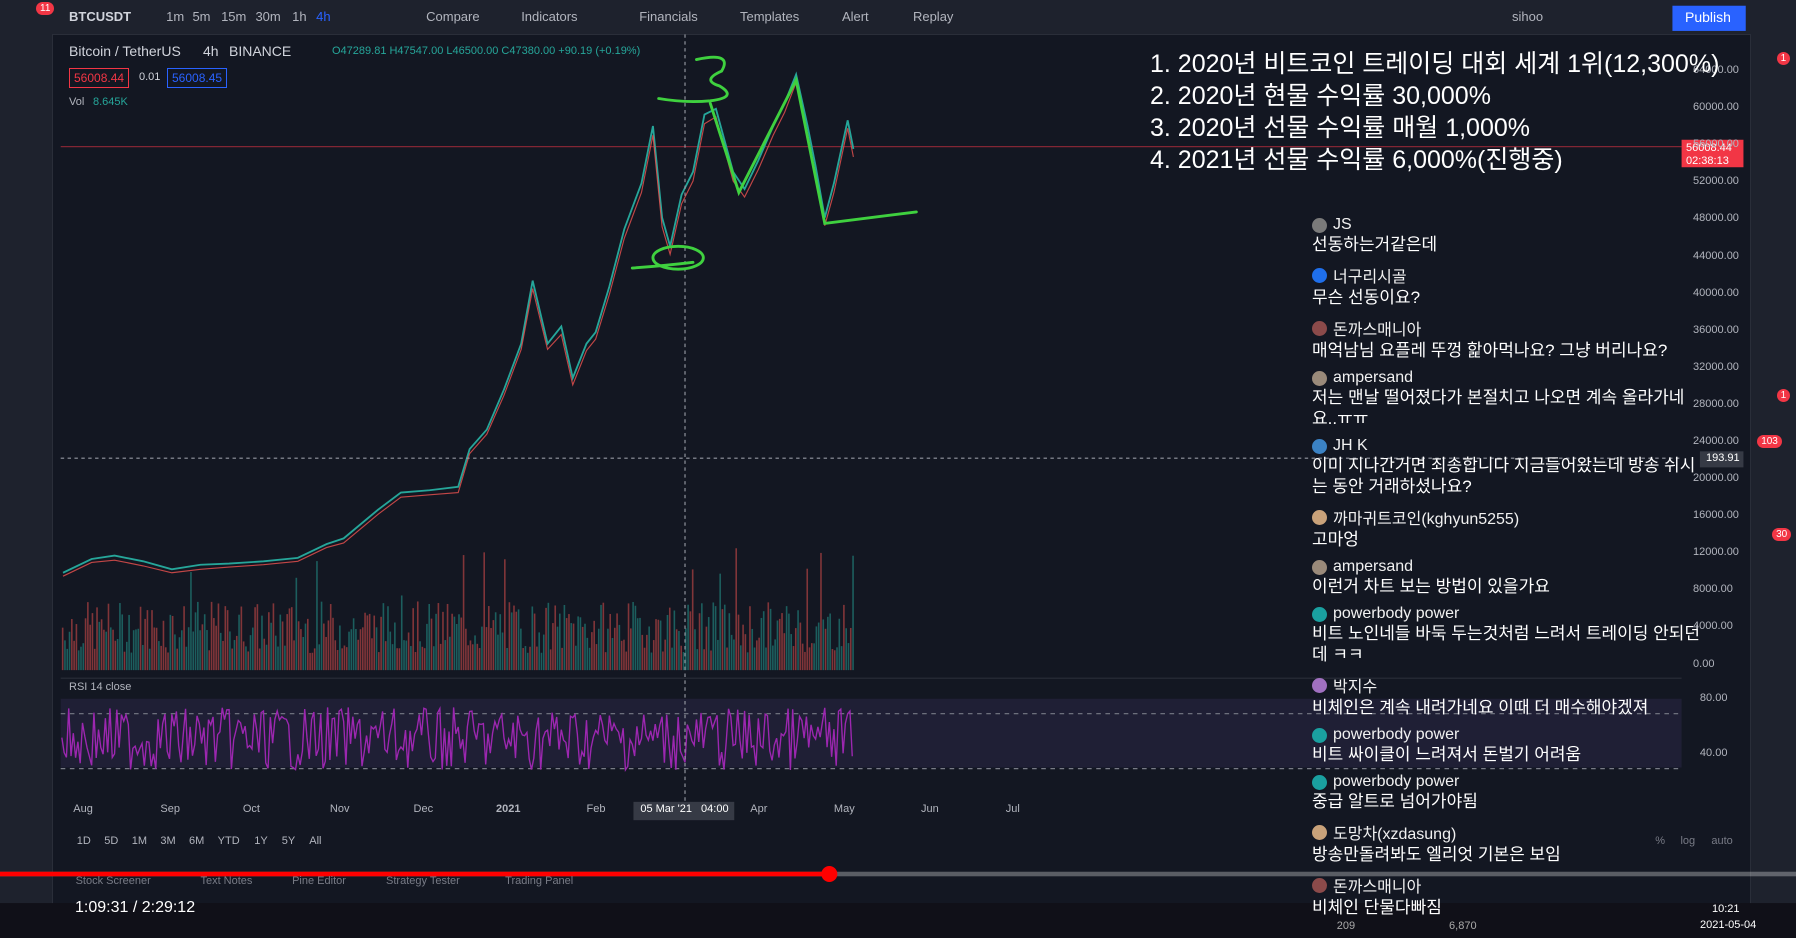 The height and width of the screenshot is (938, 1796). What do you see at coordinates (1509, 895) in the screenshot?
I see `chat-entry: 돈까스매니아 비체인 단물다빠짐` at bounding box center [1509, 895].